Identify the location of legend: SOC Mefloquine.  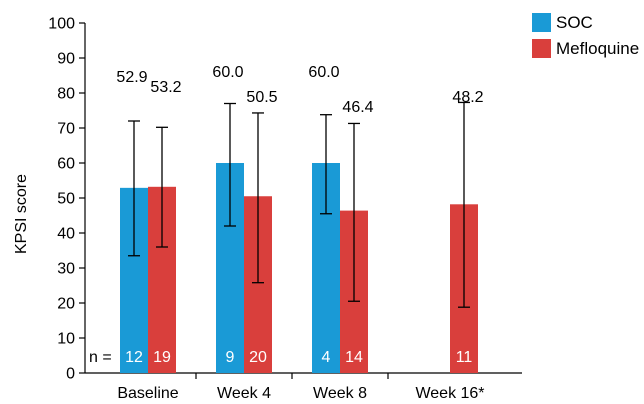
(585, 35).